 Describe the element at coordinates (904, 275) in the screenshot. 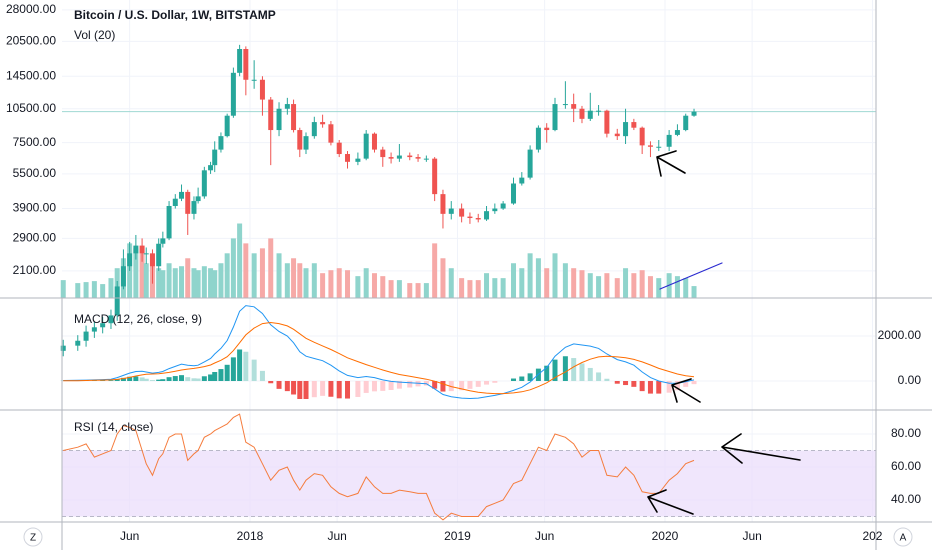

I see `right-axis-area` at that location.